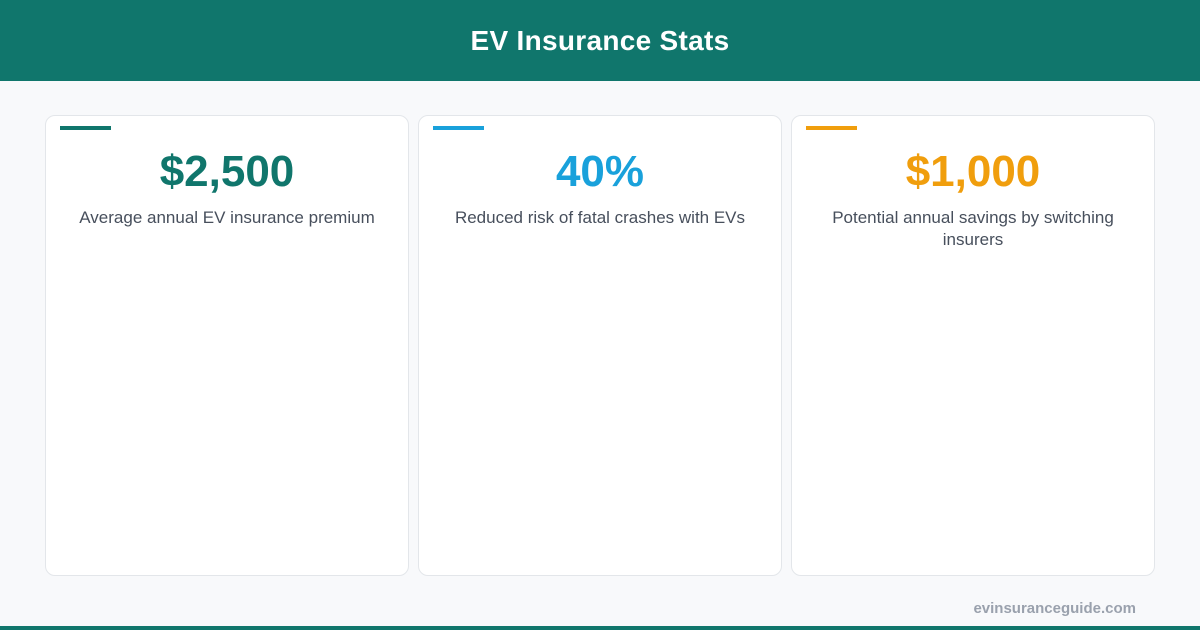  Describe the element at coordinates (600, 171) in the screenshot. I see `stat-value: 40%` at that location.